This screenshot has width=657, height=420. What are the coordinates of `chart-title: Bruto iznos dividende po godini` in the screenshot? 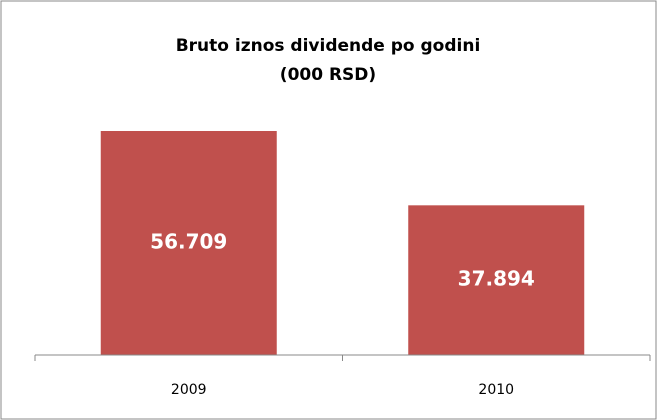 It's located at (328, 46).